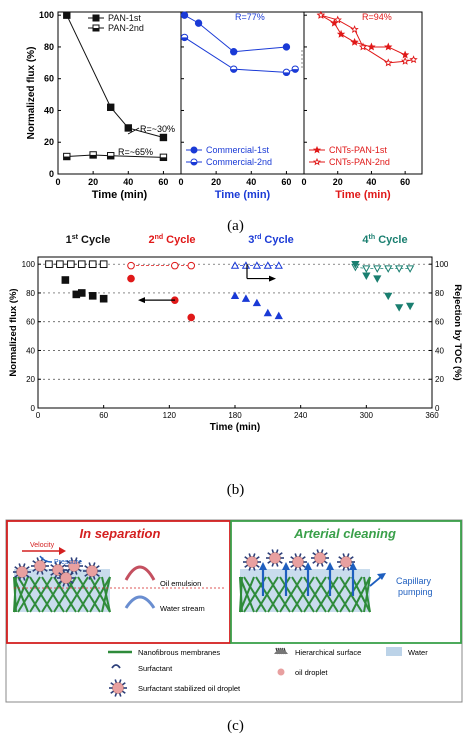 The height and width of the screenshot is (742, 471). Describe the element at coordinates (250, 17) in the screenshot. I see `annotation-r77: R=77%` at that location.